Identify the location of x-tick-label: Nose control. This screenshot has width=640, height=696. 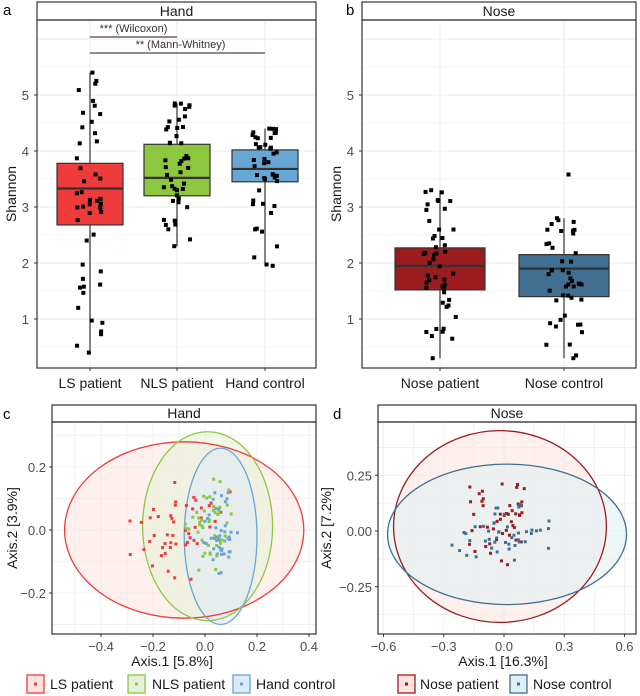
(564, 383).